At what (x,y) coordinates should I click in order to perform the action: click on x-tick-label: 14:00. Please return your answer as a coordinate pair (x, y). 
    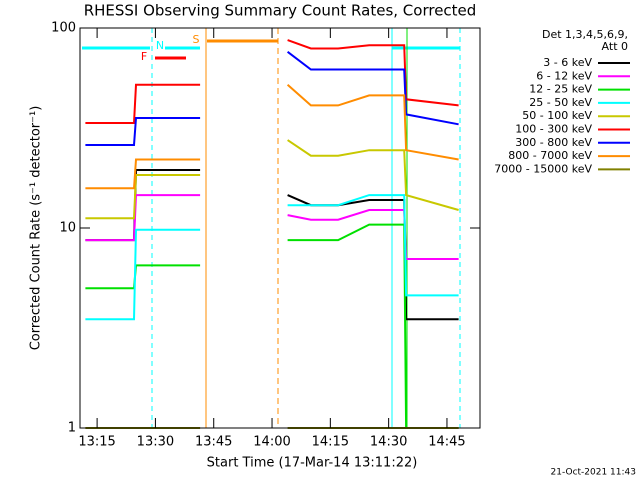
    Looking at the image, I should click on (271, 442).